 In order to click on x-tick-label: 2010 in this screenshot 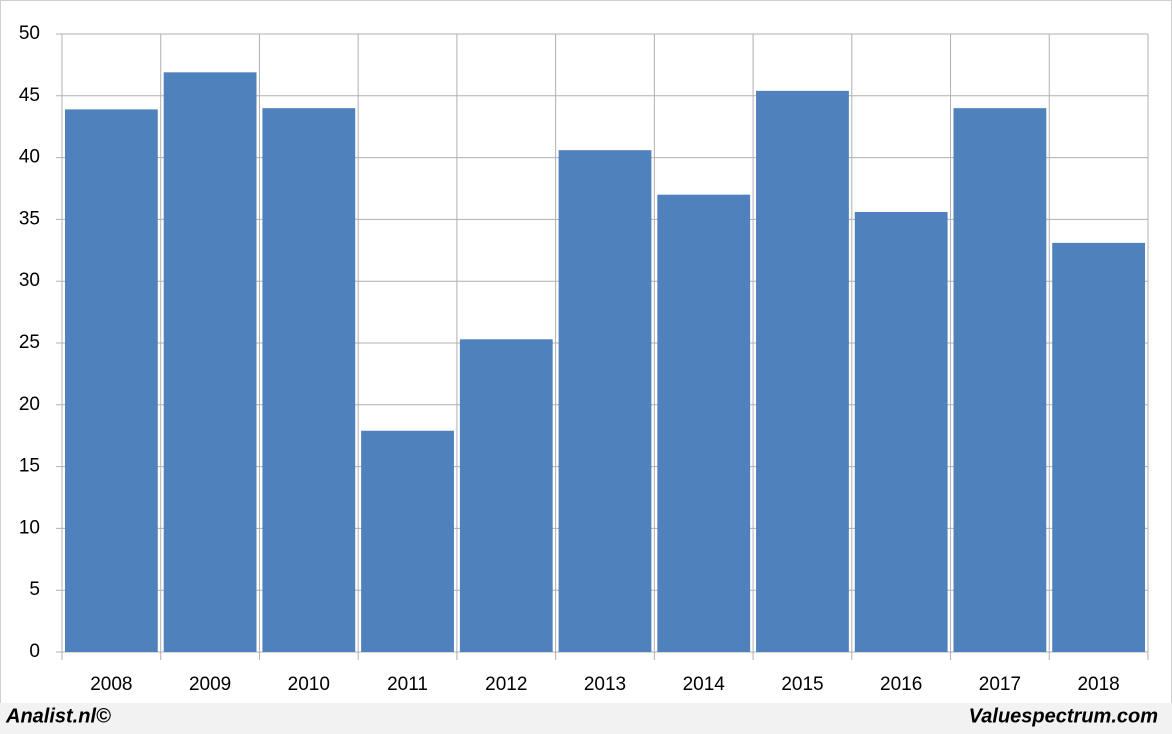, I will do `click(309, 684)`.